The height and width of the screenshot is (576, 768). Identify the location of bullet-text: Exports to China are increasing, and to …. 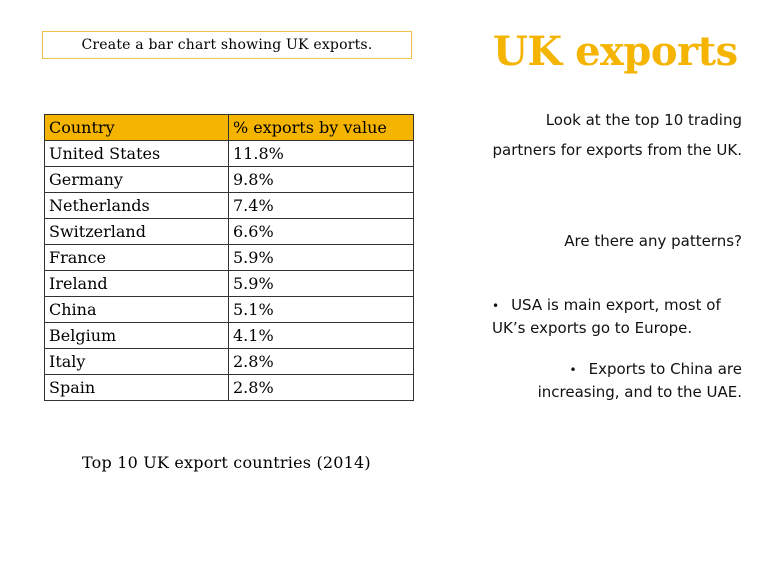
(639, 380).